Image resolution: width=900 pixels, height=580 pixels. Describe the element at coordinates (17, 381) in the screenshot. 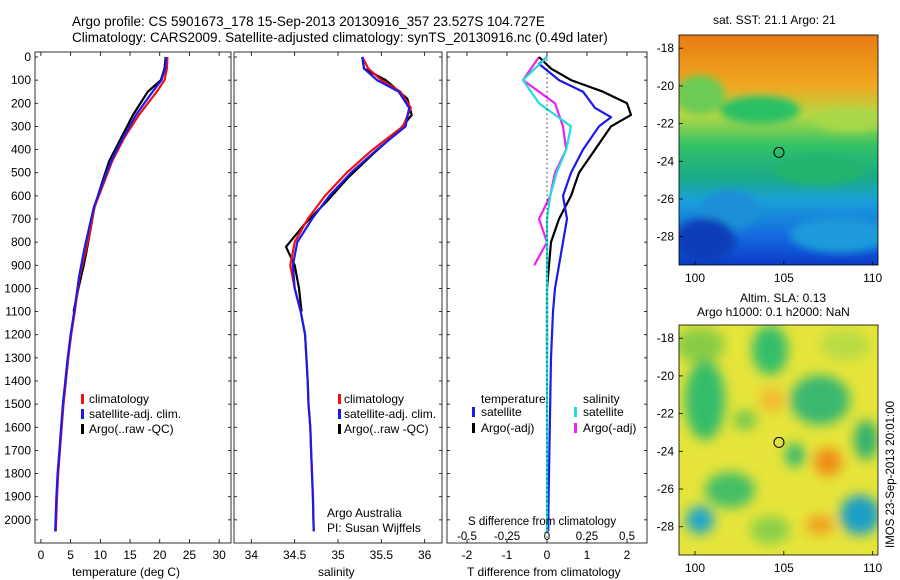

I see `depth-tick-label: 1400` at that location.